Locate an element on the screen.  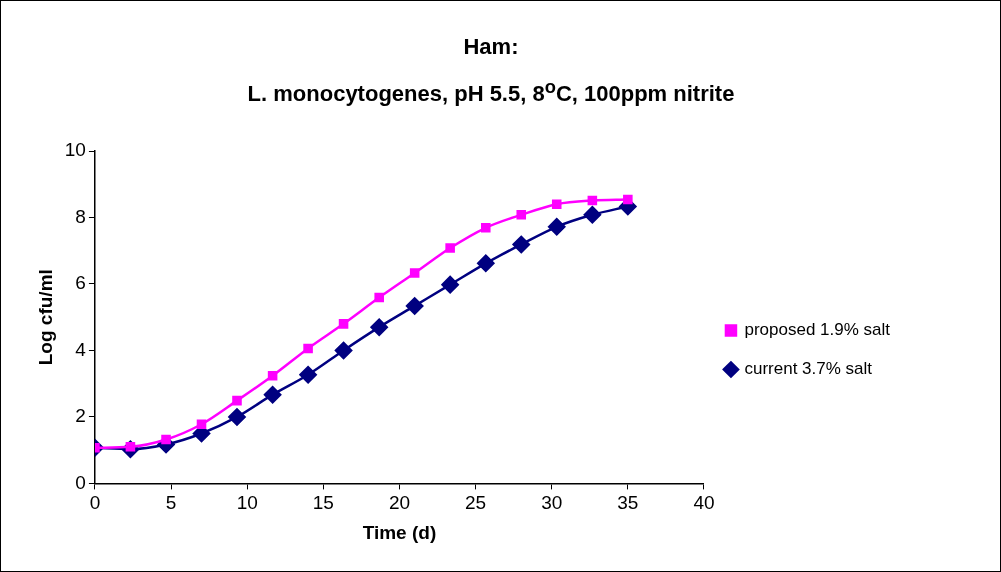
x-tick-label: 35 is located at coordinates (628, 503).